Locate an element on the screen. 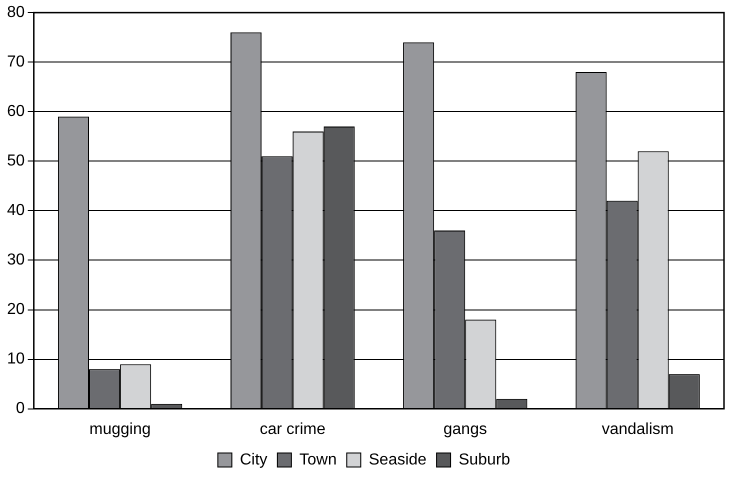 Image resolution: width=734 pixels, height=484 pixels. legend-label: City is located at coordinates (254, 459).